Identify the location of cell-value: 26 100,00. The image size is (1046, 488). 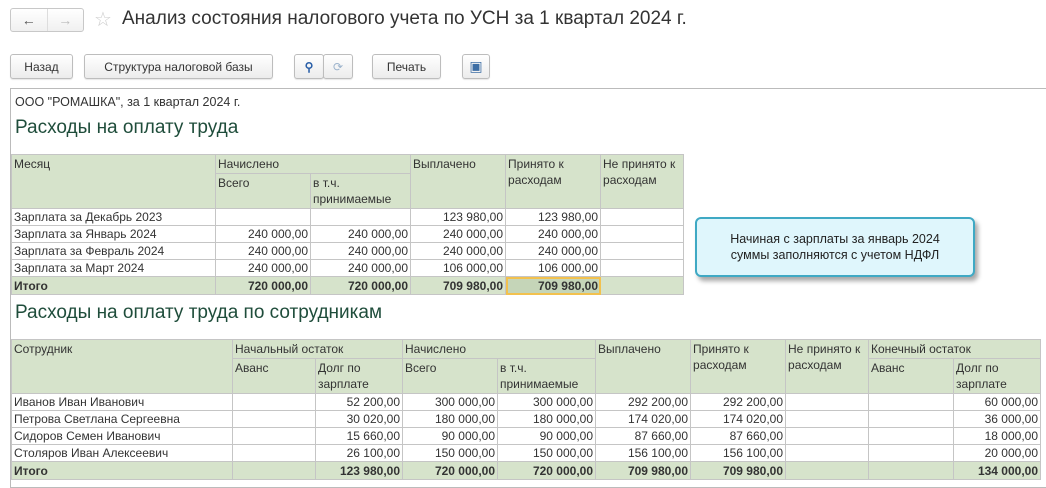
(359, 453).